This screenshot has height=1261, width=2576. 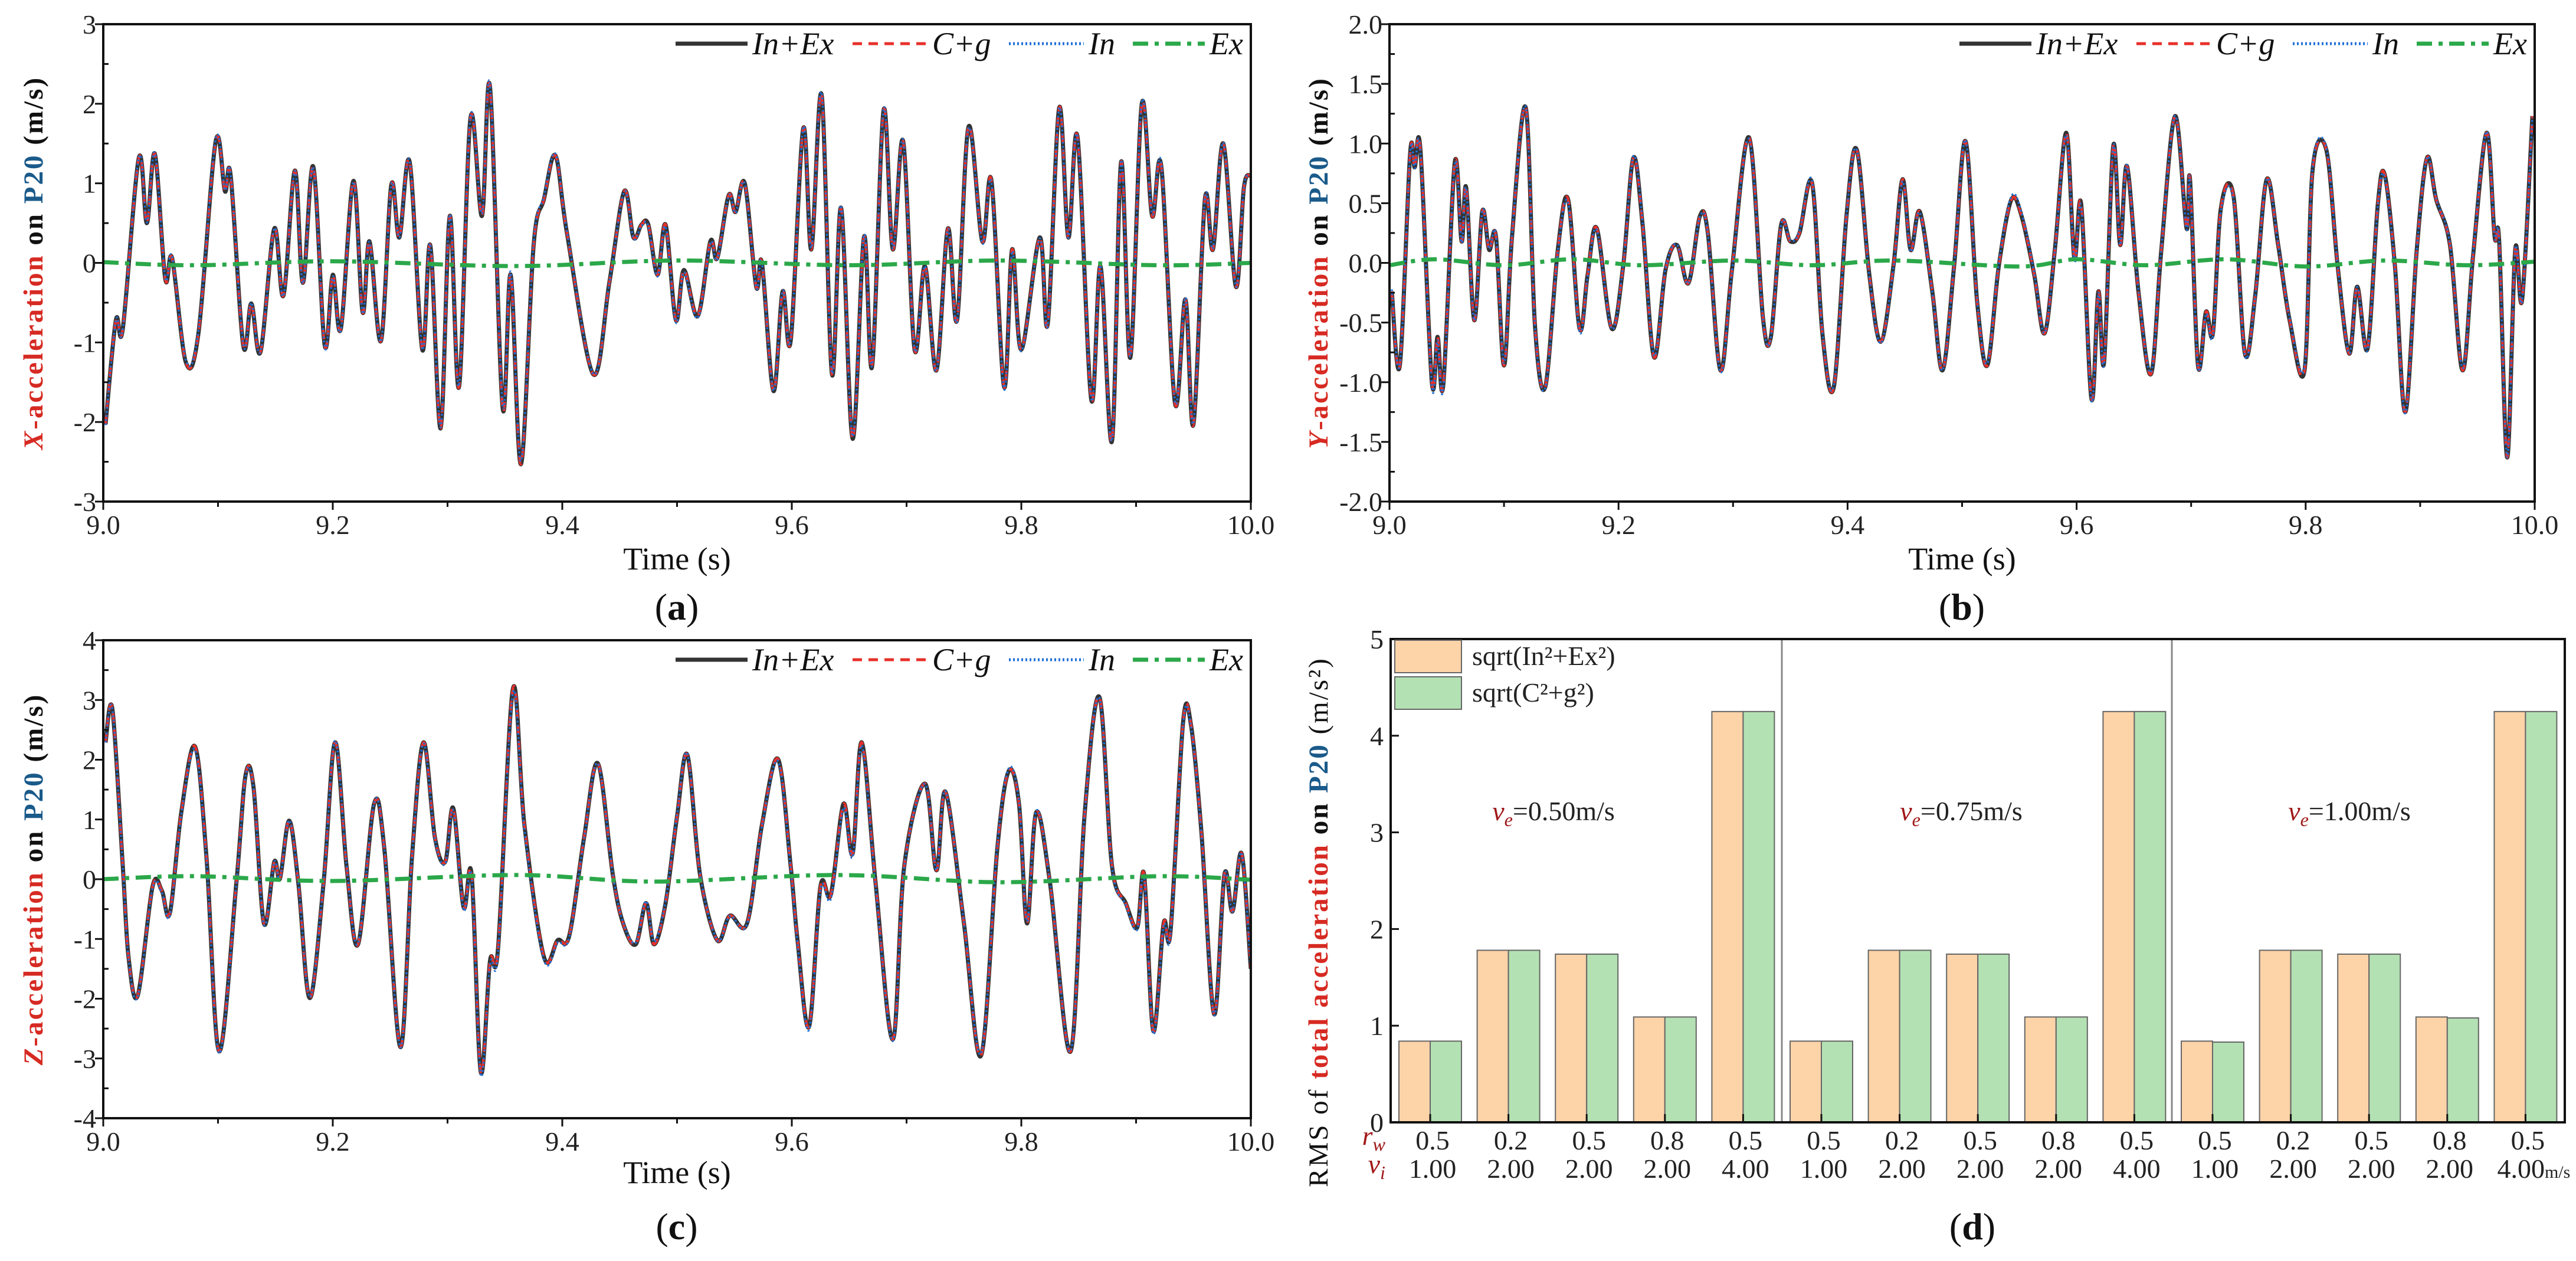 I want to click on caption-paren: (, so click(x=662, y=1226).